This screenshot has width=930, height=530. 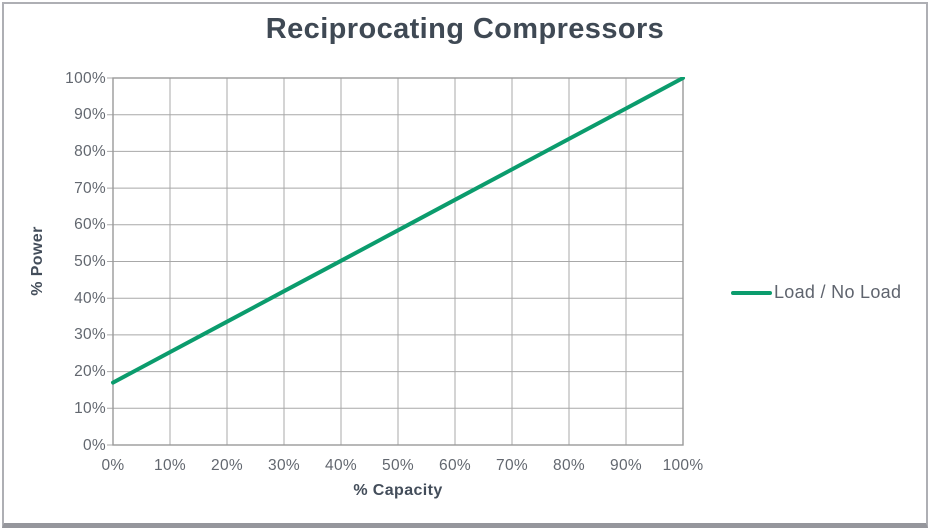 I want to click on y-tick-label: 100%, so click(x=85, y=78).